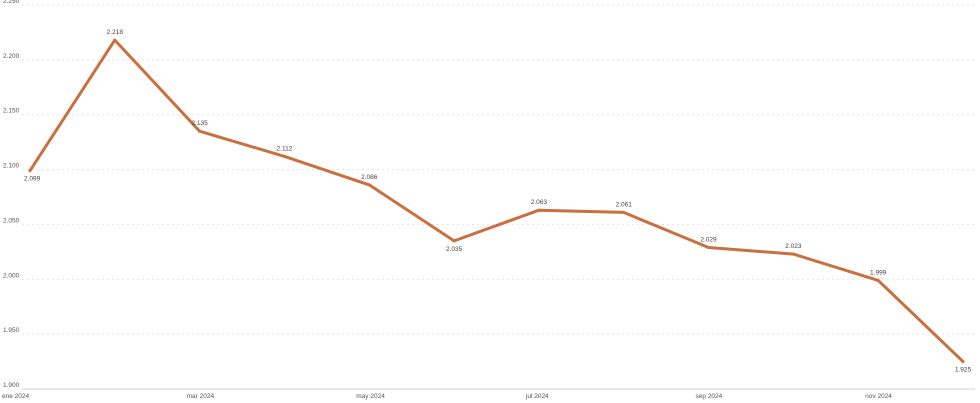  What do you see at coordinates (15, 396) in the screenshot?
I see `x-tick-label: ene 2024` at bounding box center [15, 396].